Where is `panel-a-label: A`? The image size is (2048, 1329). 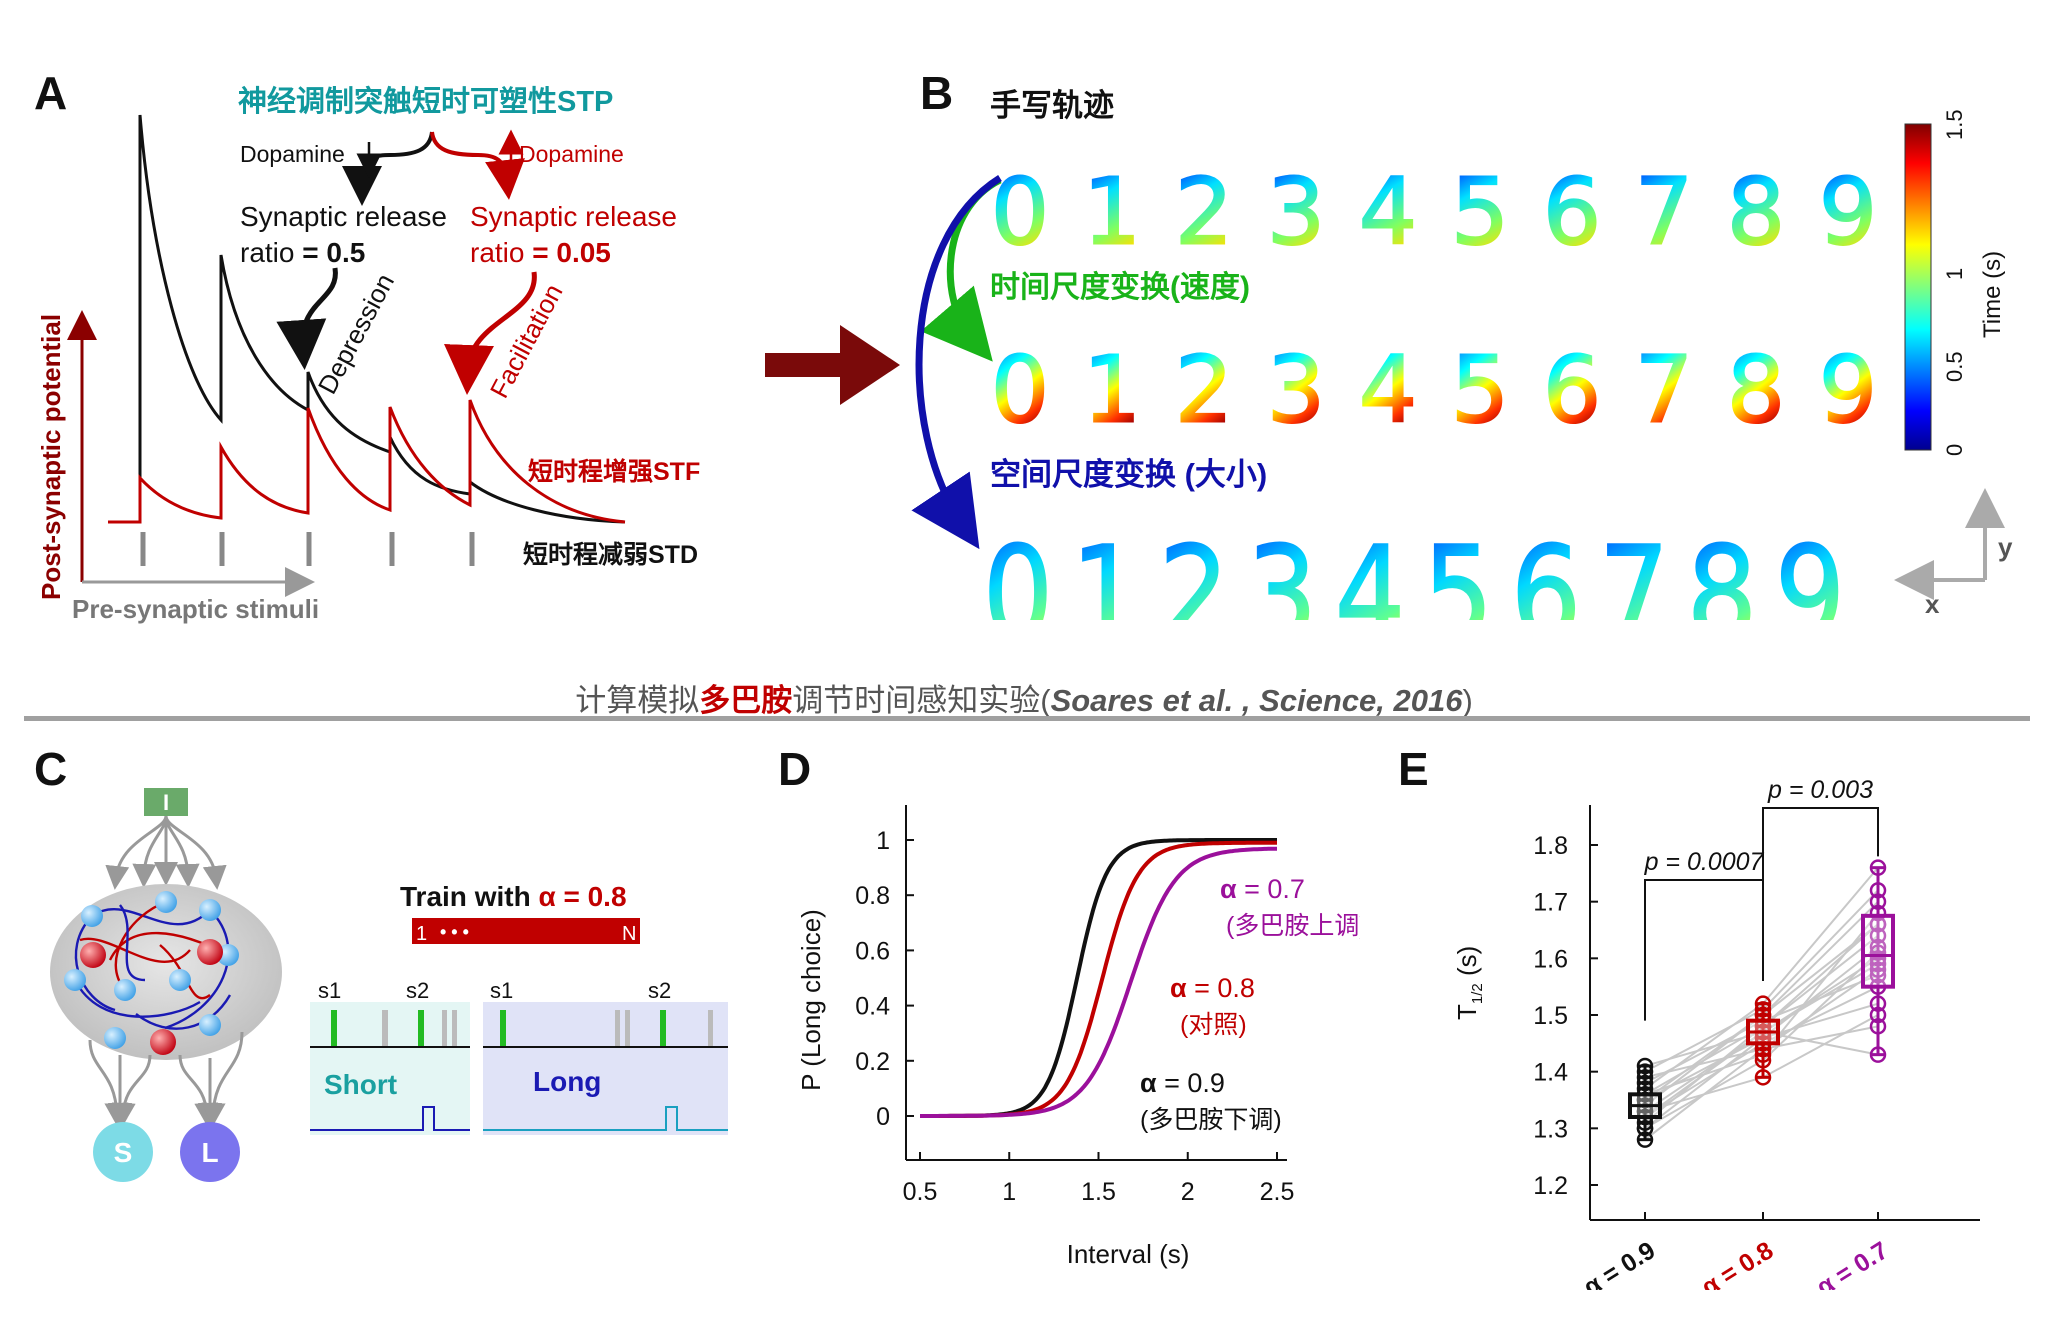 panel-a-label: A is located at coordinates (51, 93).